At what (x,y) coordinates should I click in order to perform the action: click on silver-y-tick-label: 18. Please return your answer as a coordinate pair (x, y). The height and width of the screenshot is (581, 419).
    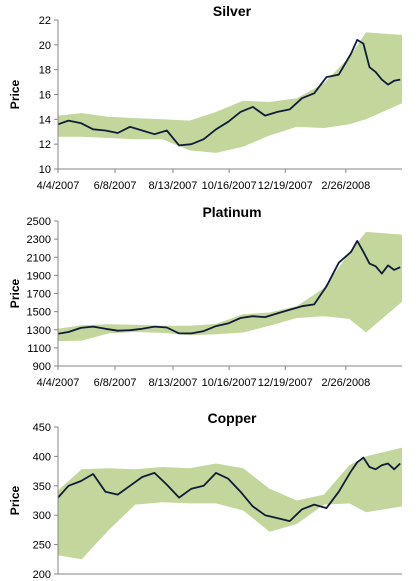
    Looking at the image, I should click on (45, 71).